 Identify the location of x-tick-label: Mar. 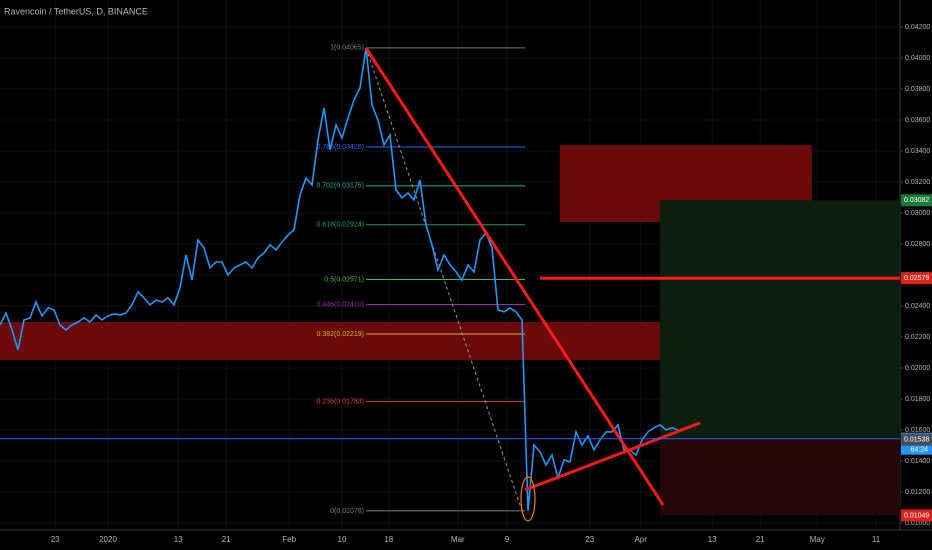
(458, 539).